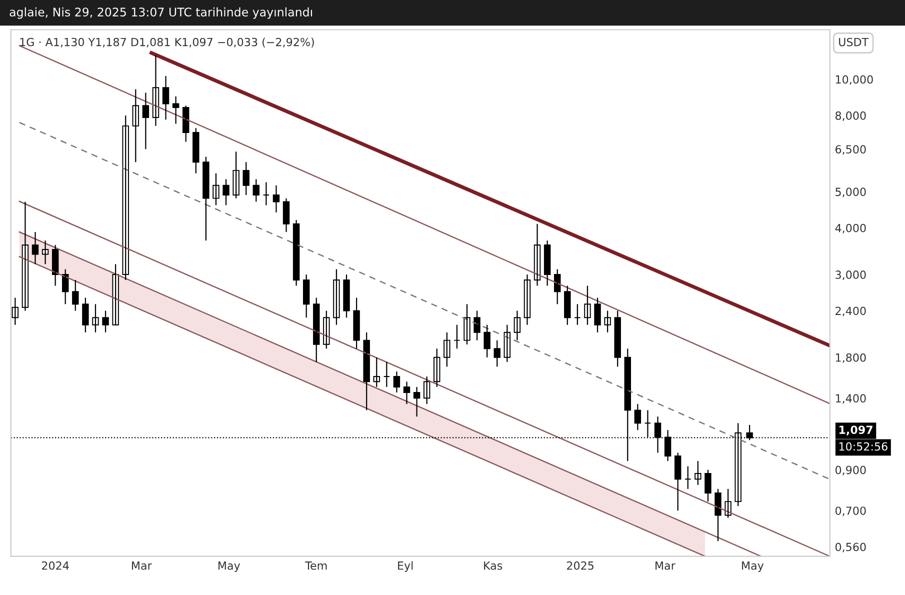  What do you see at coordinates (850, 471) in the screenshot?
I see `y-tick-label: 0,900` at bounding box center [850, 471].